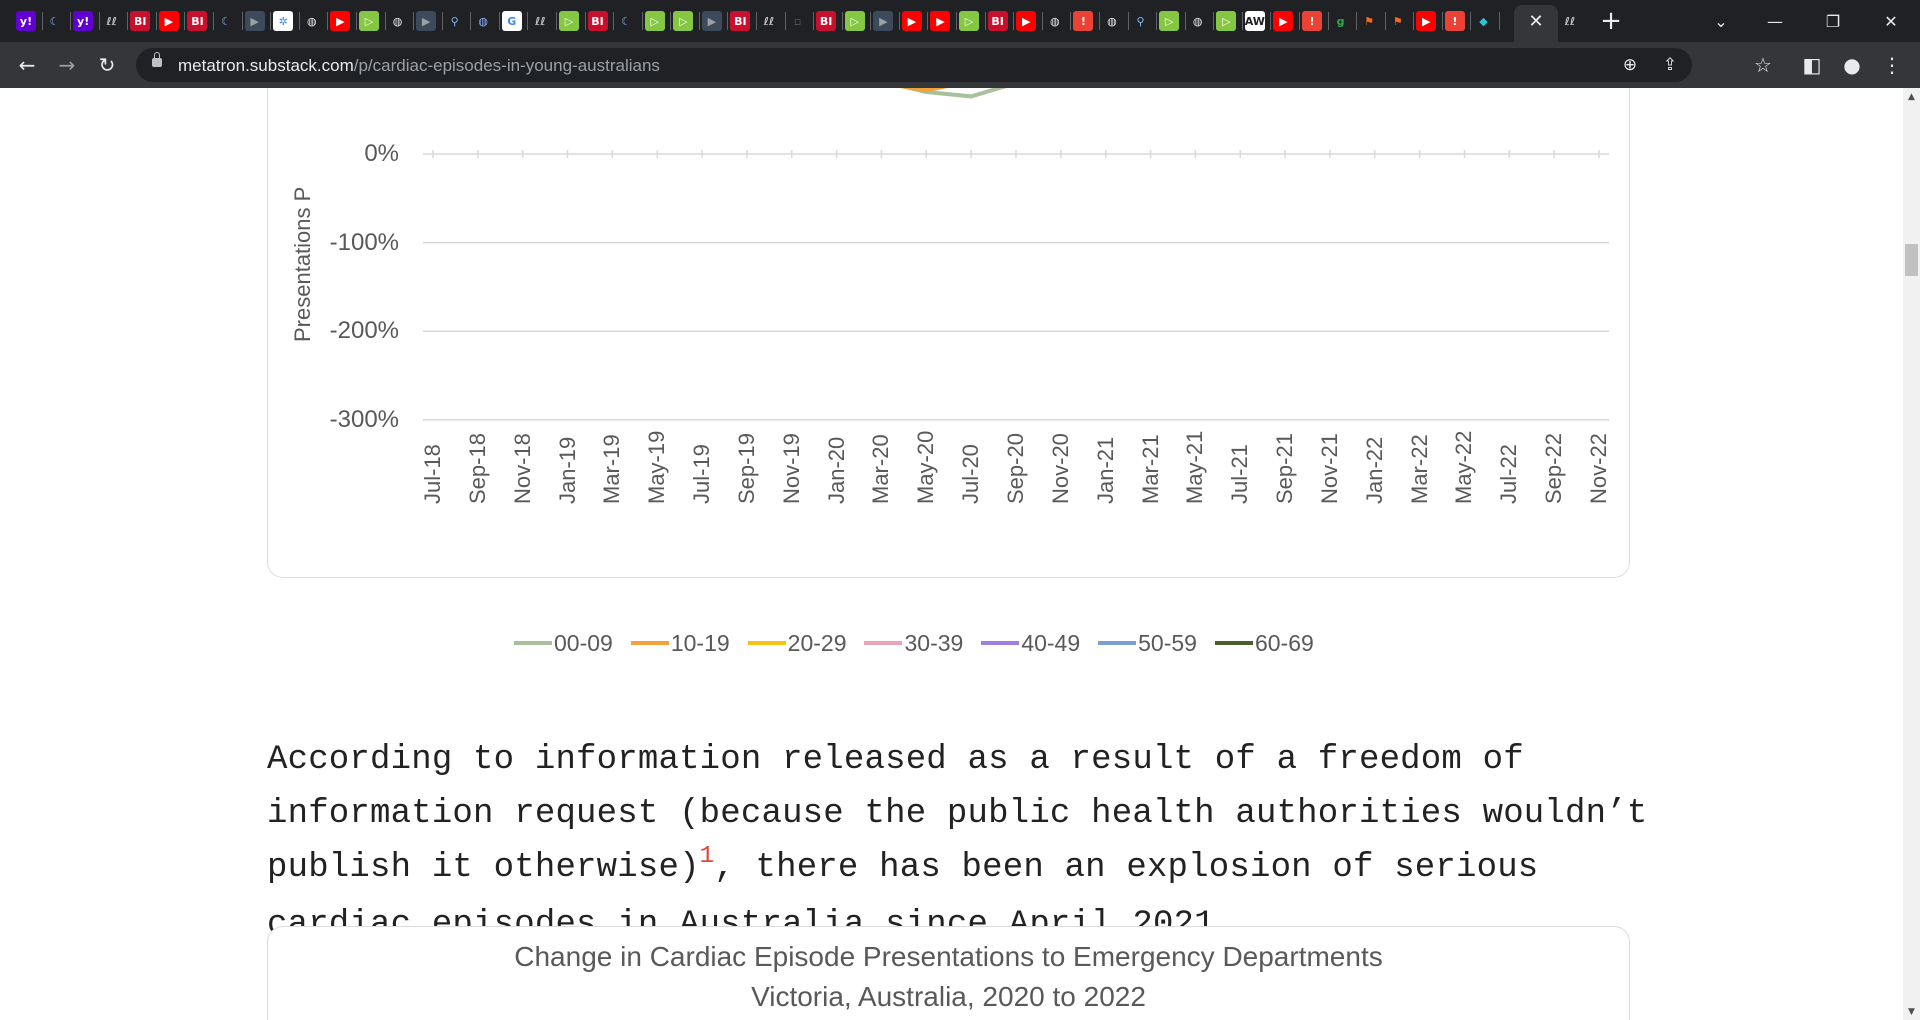 The height and width of the screenshot is (1020, 1920). What do you see at coordinates (157, 59) in the screenshot?
I see `lock-icon` at bounding box center [157, 59].